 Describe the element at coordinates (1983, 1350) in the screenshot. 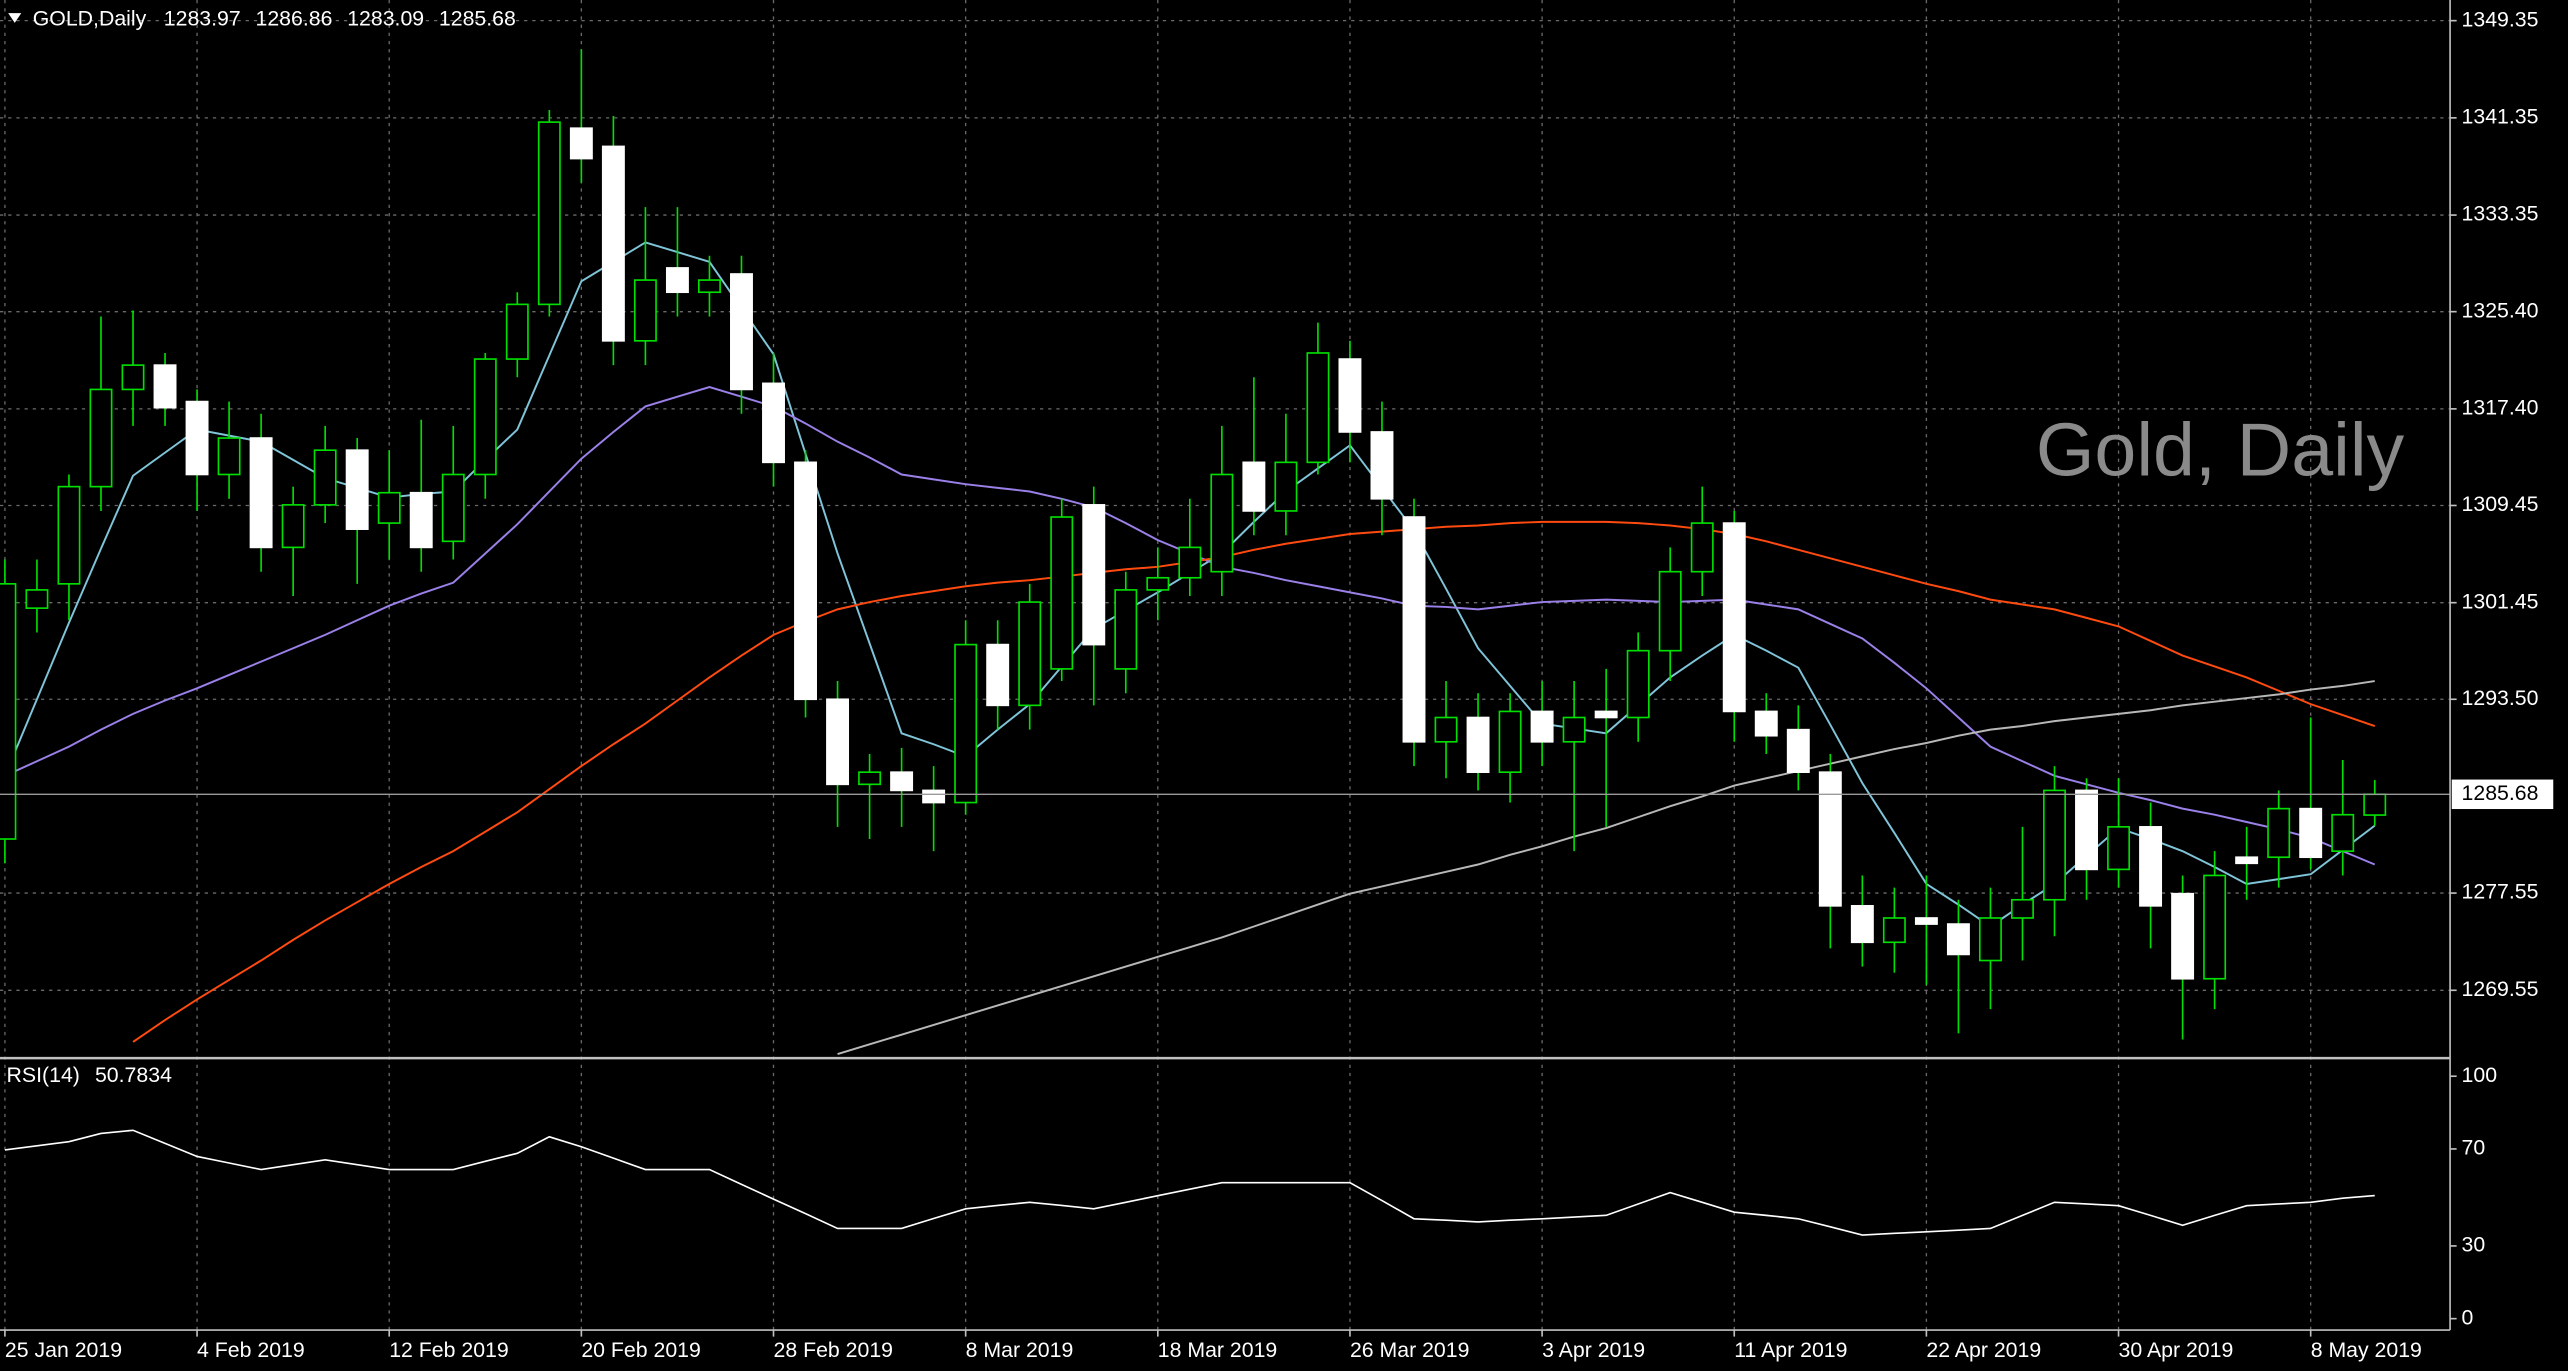

I see `x-tick-label: 22 Apr 2019` at that location.